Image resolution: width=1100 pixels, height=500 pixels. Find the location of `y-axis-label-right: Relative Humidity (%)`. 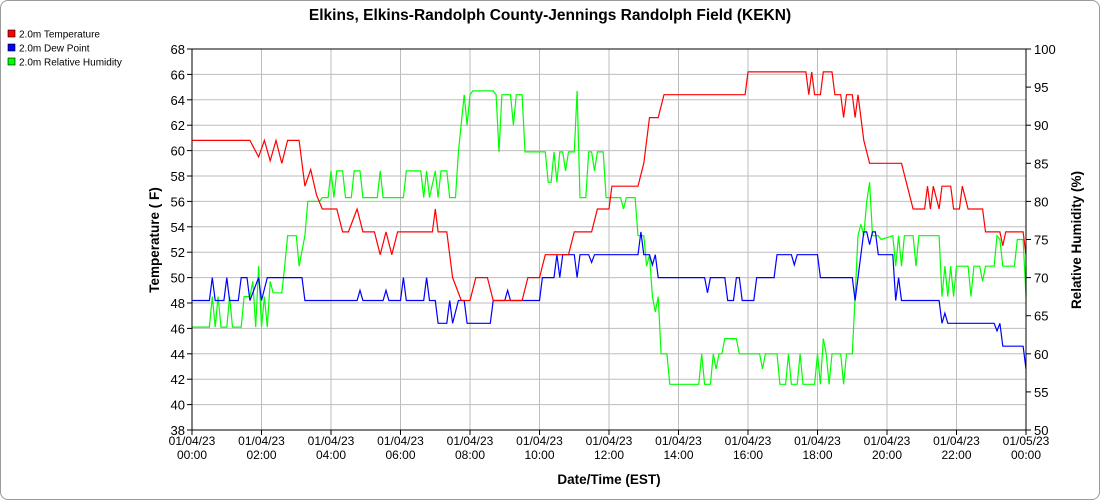

y-axis-label-right: Relative Humidity (%) is located at coordinates (1076, 240).